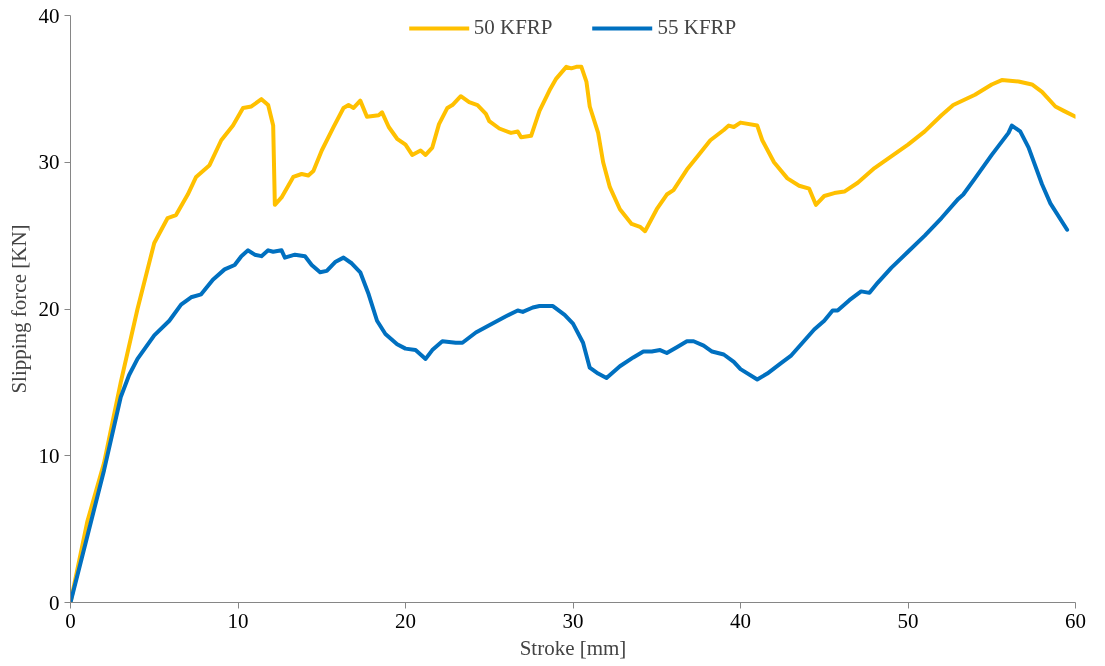  Describe the element at coordinates (49, 309) in the screenshot. I see `y-tick-label: 20` at that location.